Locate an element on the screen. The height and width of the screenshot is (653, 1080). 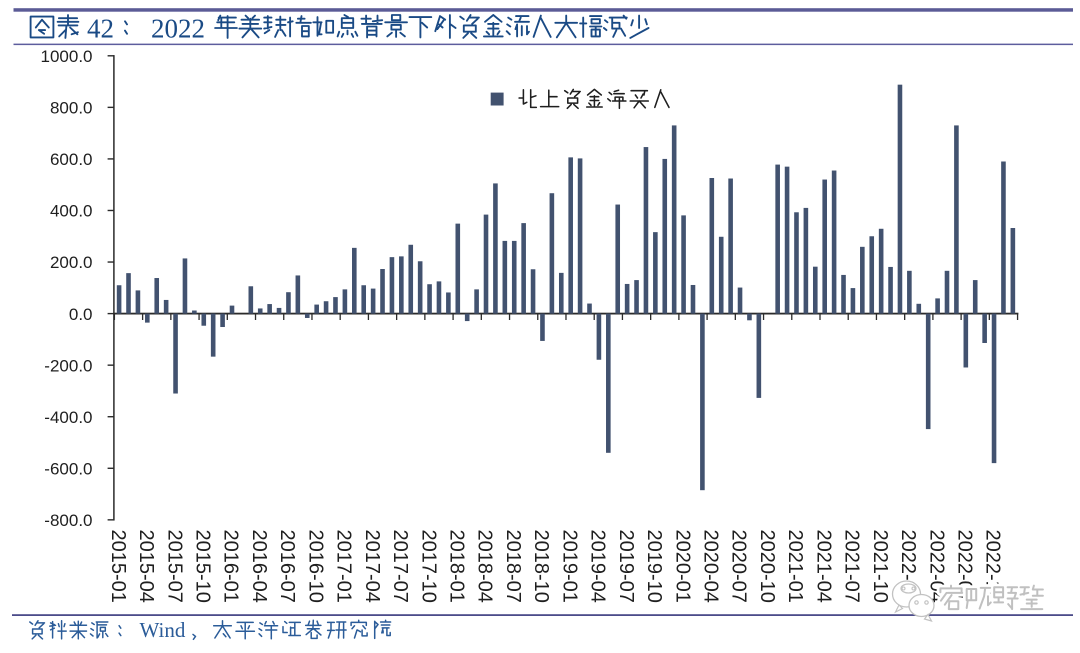
svg-text: 2018-04 is located at coordinates (485, 566).